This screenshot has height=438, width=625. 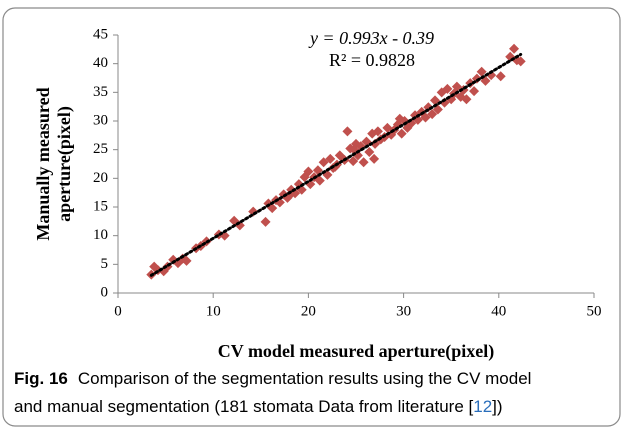 I want to click on y-tick-label: 25, so click(x=100, y=149).